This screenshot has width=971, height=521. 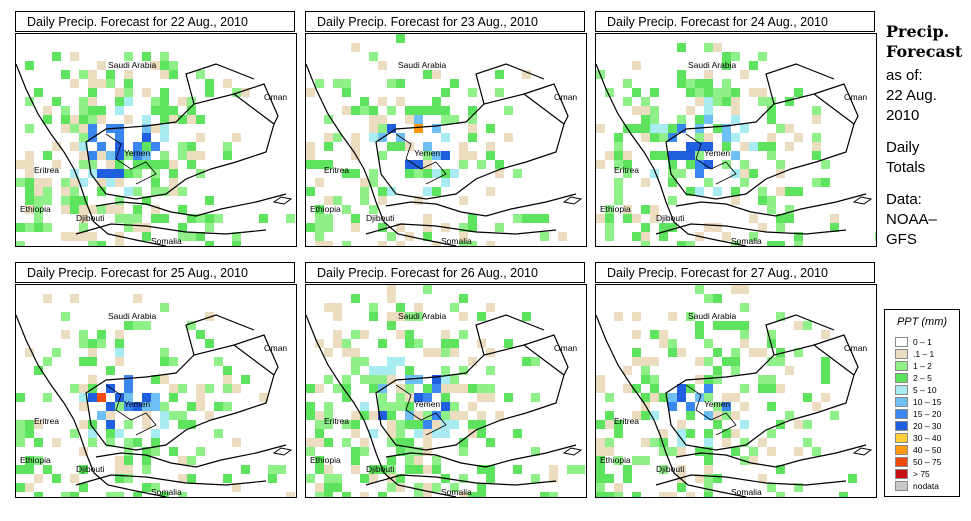 I want to click on asof-date: 22 Aug., so click(x=911, y=95).